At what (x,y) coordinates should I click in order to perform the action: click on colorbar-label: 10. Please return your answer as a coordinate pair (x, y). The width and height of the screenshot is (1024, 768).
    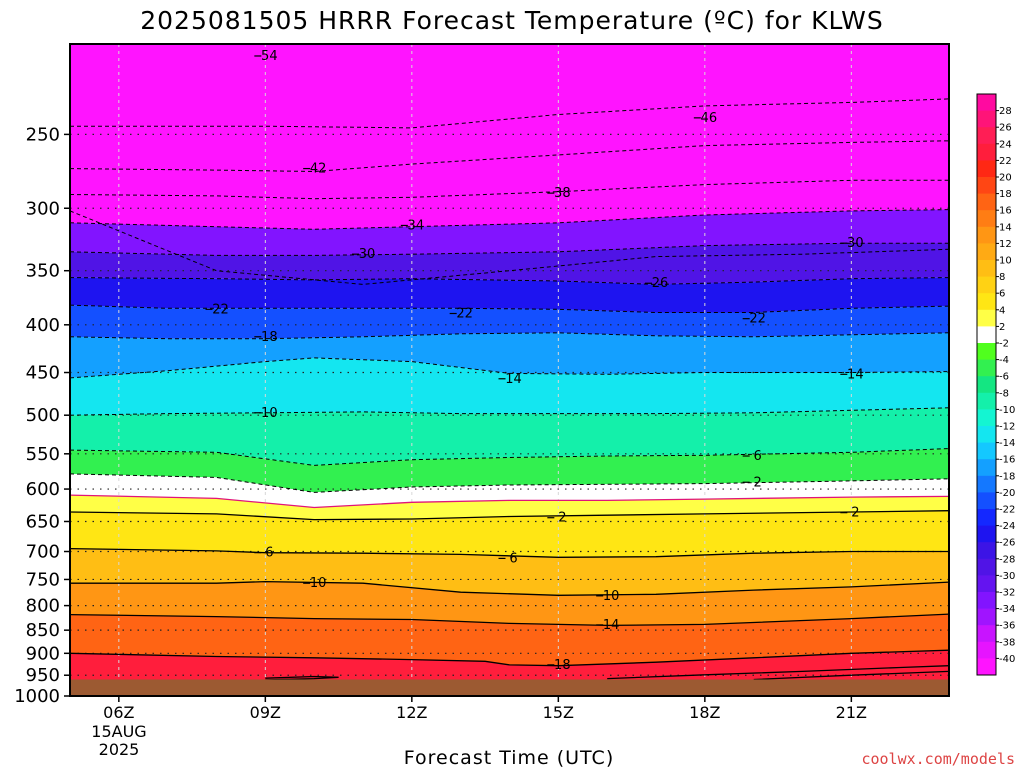
    Looking at the image, I should click on (1005, 261).